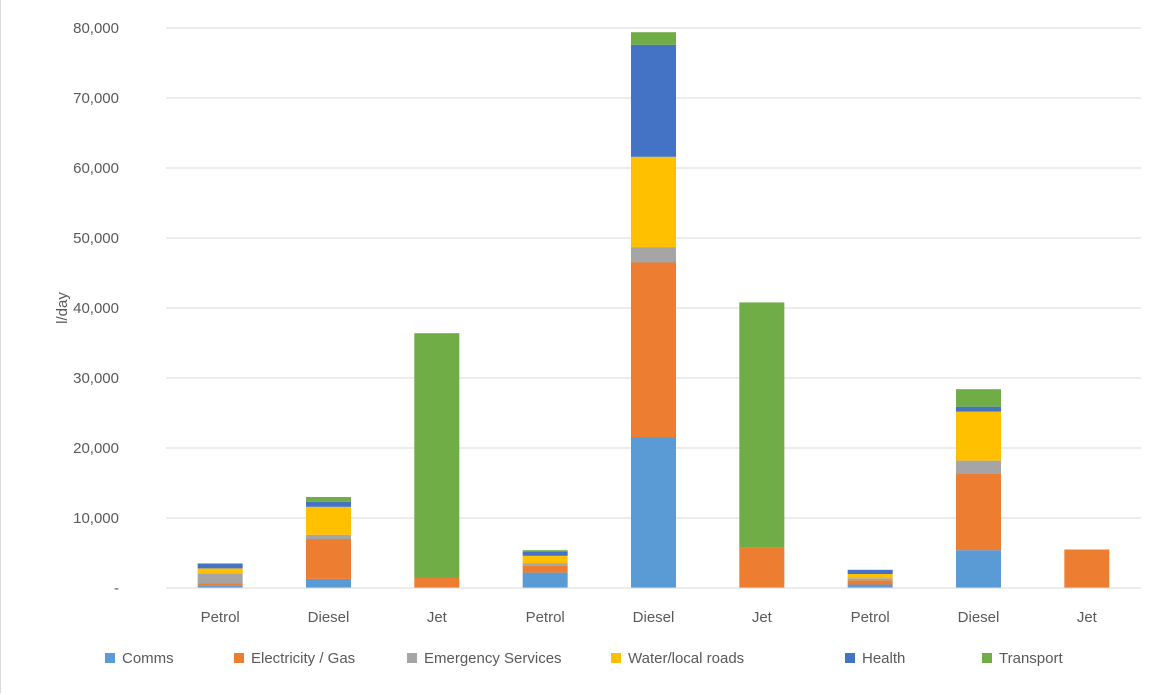 This screenshot has height=695, width=1155. What do you see at coordinates (96, 238) in the screenshot?
I see `y-tick-label: 50,000` at bounding box center [96, 238].